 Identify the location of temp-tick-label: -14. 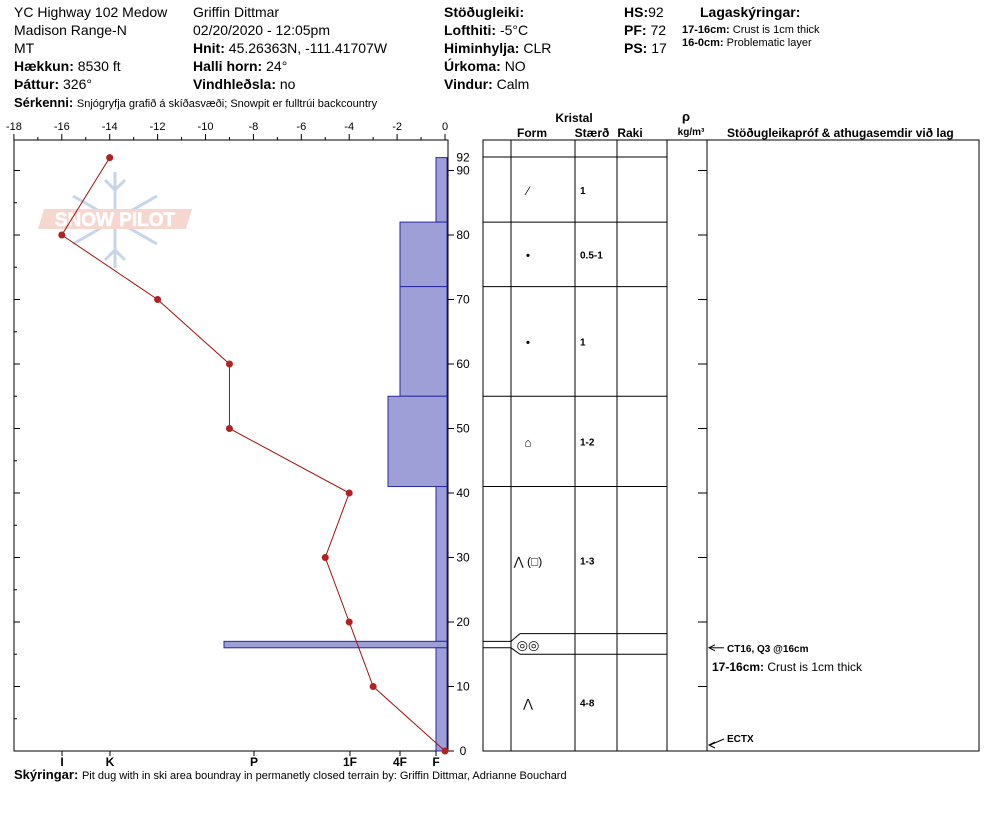
(110, 127).